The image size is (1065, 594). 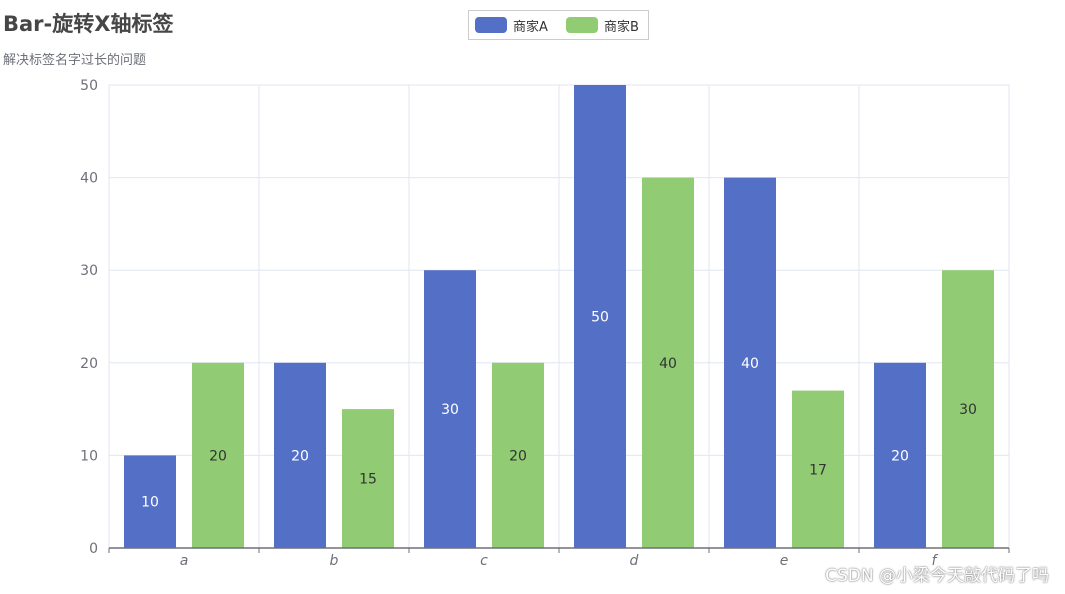 What do you see at coordinates (491, 25) in the screenshot?
I see `legend-swatch-series-a` at bounding box center [491, 25].